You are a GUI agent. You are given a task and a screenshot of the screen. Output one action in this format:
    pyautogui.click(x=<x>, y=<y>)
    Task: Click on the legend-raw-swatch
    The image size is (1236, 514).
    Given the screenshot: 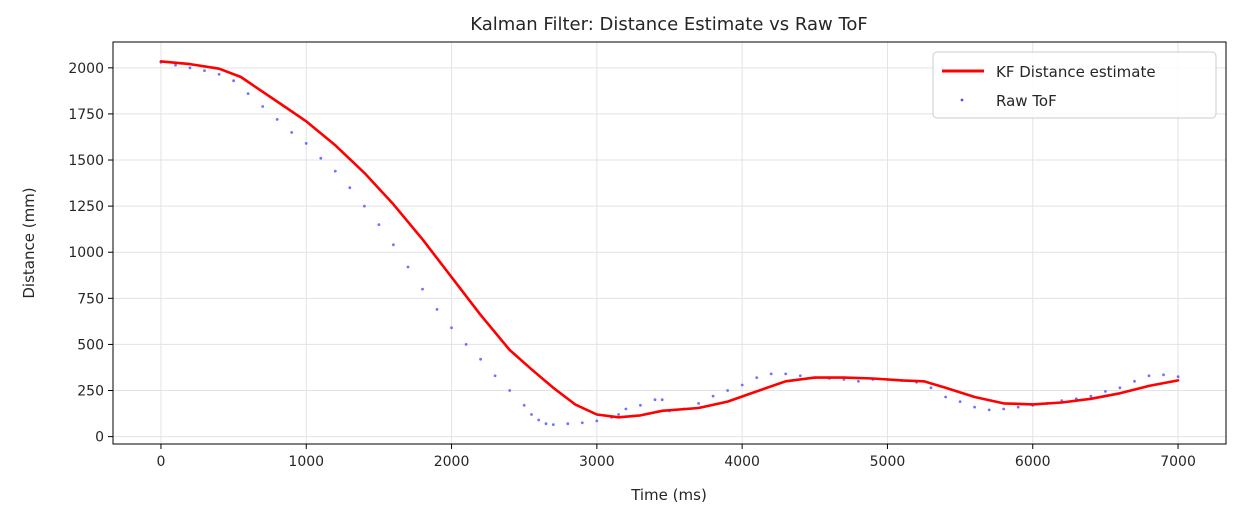 What is the action you would take?
    pyautogui.click(x=962, y=100)
    